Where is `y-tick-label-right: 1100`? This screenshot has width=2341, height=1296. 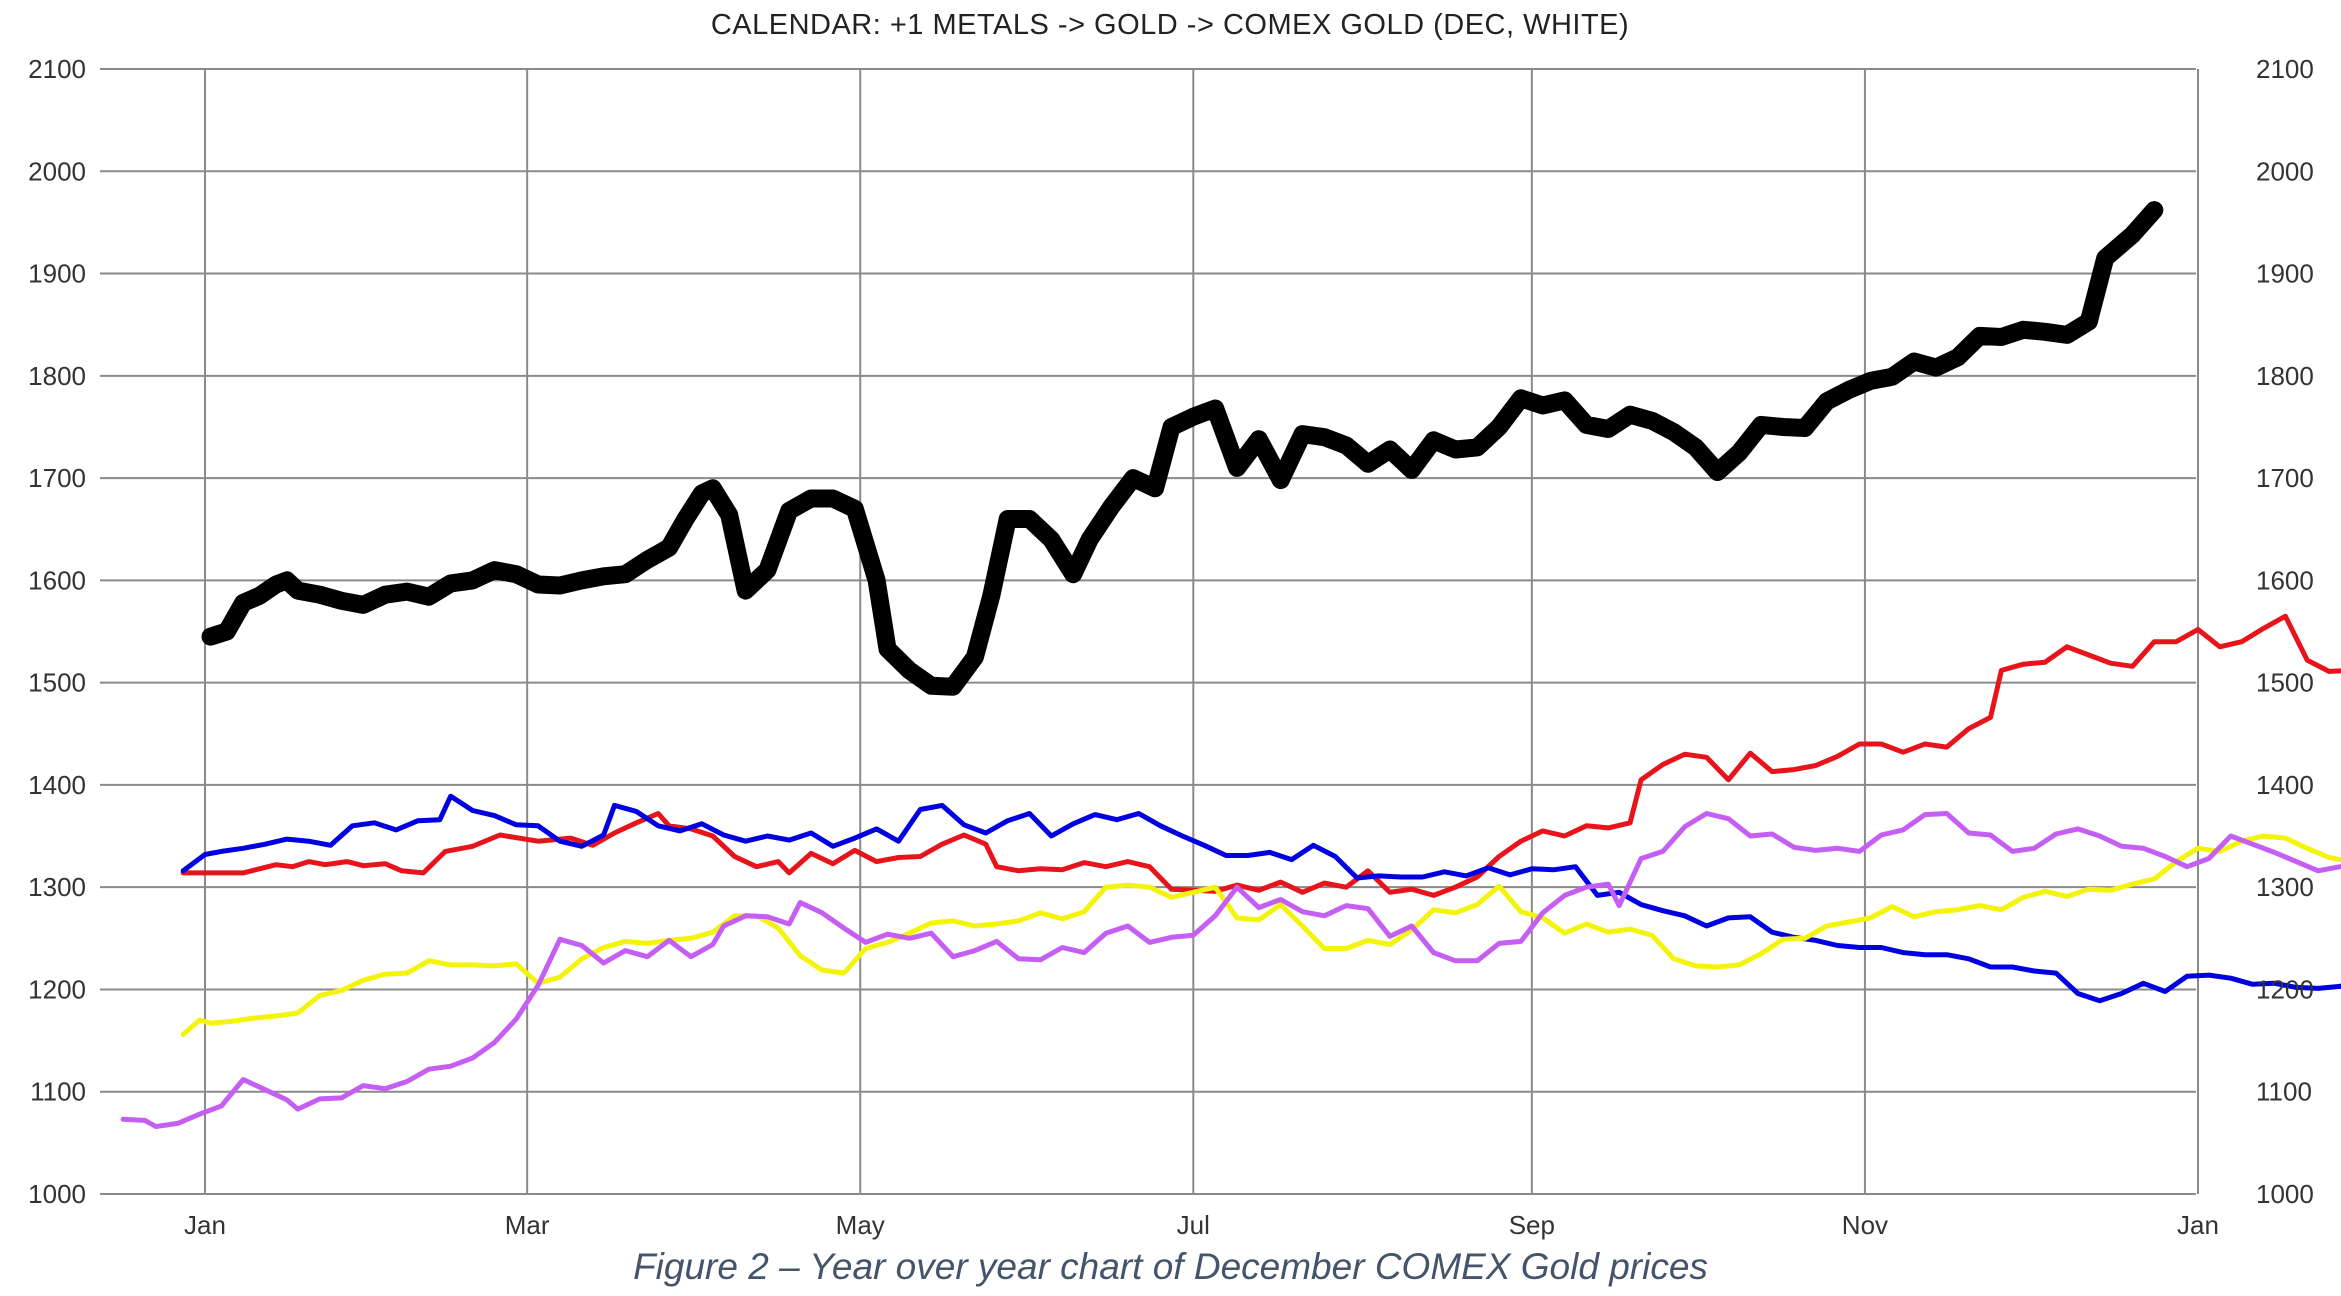
y-tick-label-right: 1100 is located at coordinates (2284, 1092).